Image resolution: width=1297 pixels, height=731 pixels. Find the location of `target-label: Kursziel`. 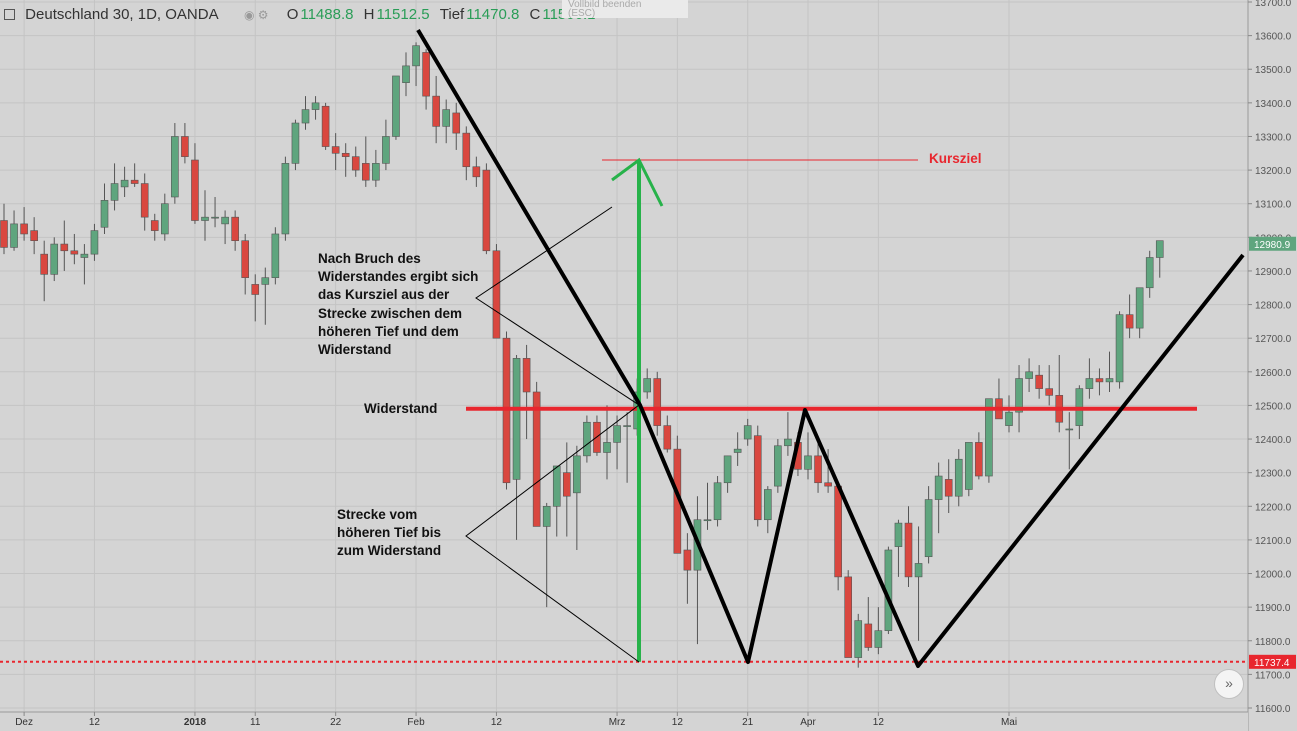

target-label: Kursziel is located at coordinates (955, 158).